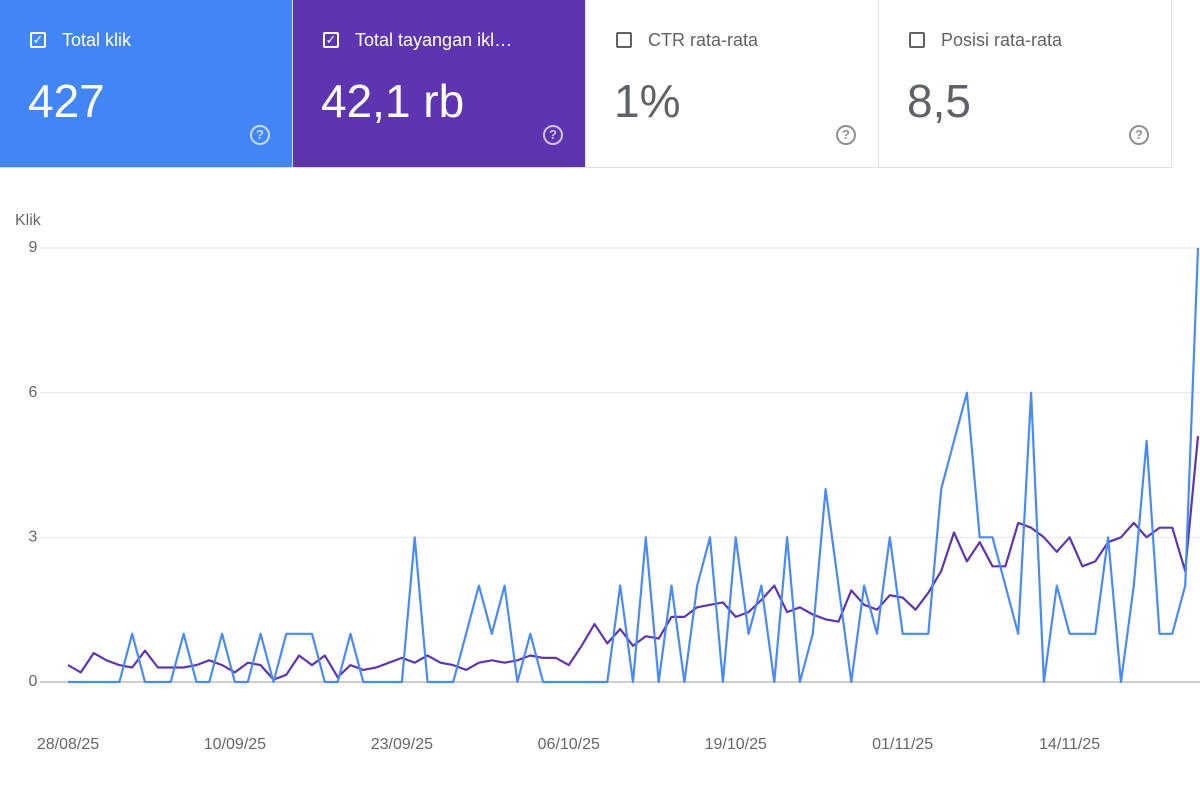  Describe the element at coordinates (33, 247) in the screenshot. I see `y-tick-label: 9` at that location.